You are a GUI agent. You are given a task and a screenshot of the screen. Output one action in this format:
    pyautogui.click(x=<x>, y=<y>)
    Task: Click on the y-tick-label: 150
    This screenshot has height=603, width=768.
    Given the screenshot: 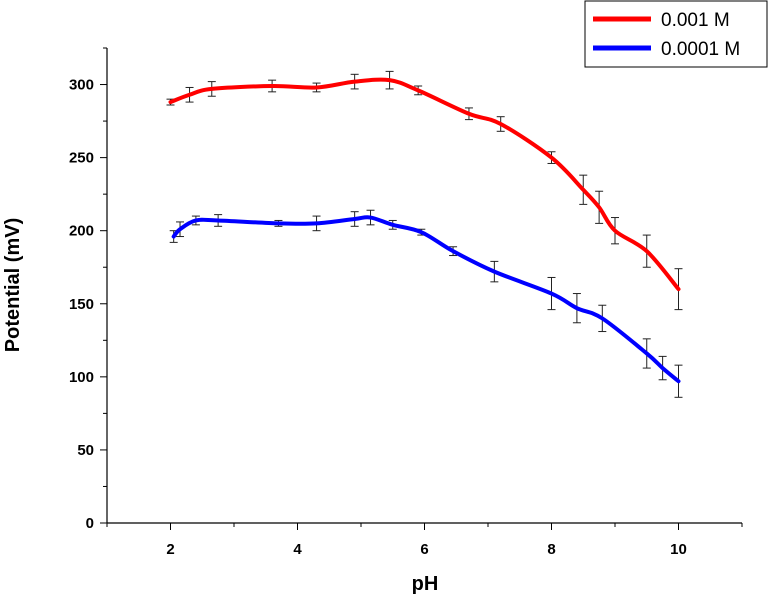 What is the action you would take?
    pyautogui.click(x=81, y=304)
    